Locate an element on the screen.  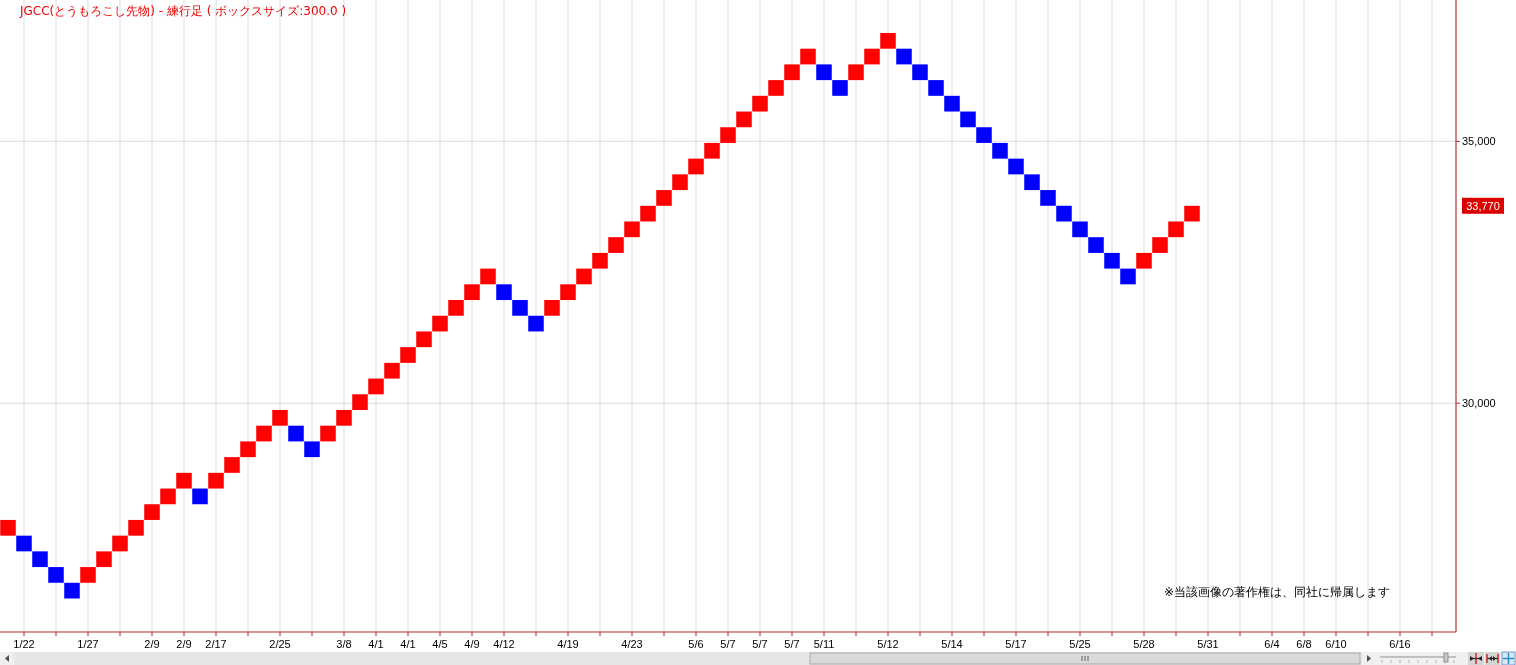
x-tick-label: 2/25 is located at coordinates (280, 644).